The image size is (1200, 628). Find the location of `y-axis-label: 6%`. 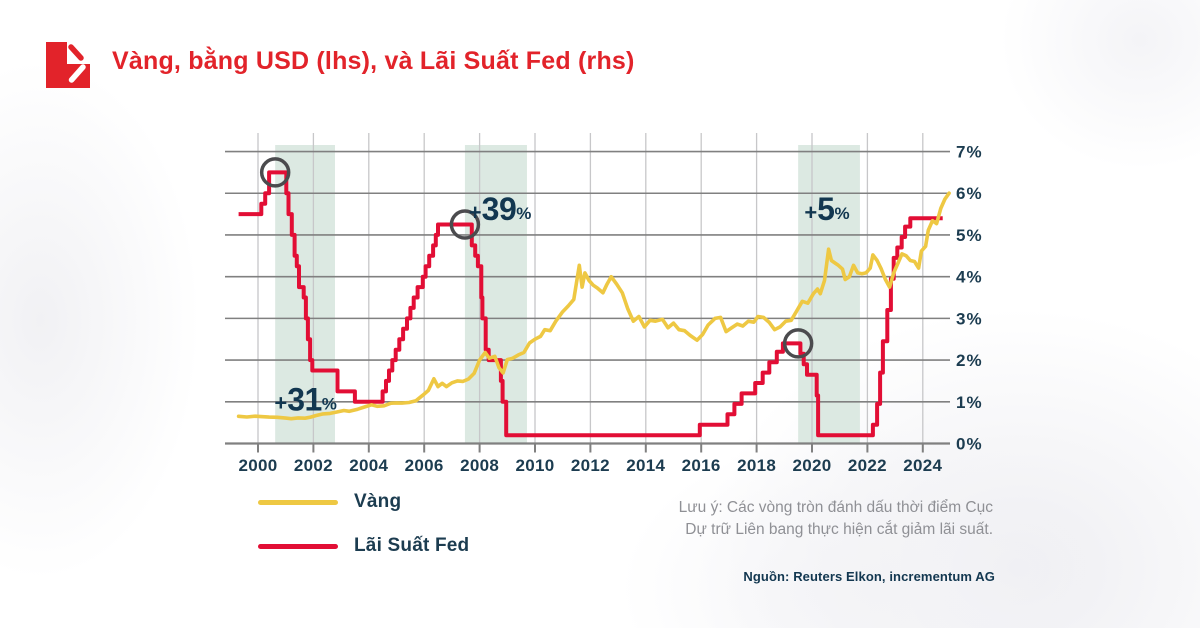

y-axis-label: 6% is located at coordinates (969, 193).